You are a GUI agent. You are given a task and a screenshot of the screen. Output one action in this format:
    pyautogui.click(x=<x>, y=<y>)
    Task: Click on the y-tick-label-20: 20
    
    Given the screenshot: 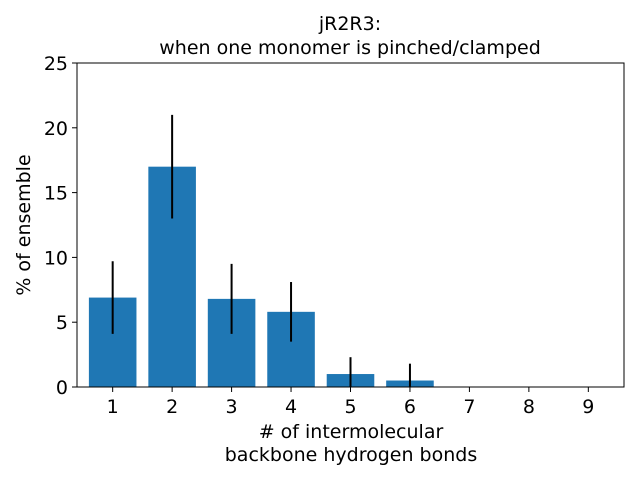 What is the action you would take?
    pyautogui.click(x=56, y=129)
    